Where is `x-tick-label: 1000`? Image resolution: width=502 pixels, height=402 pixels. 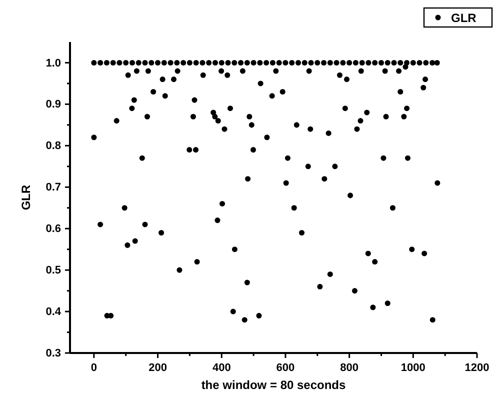
x-tick-label: 1000 is located at coordinates (413, 368).